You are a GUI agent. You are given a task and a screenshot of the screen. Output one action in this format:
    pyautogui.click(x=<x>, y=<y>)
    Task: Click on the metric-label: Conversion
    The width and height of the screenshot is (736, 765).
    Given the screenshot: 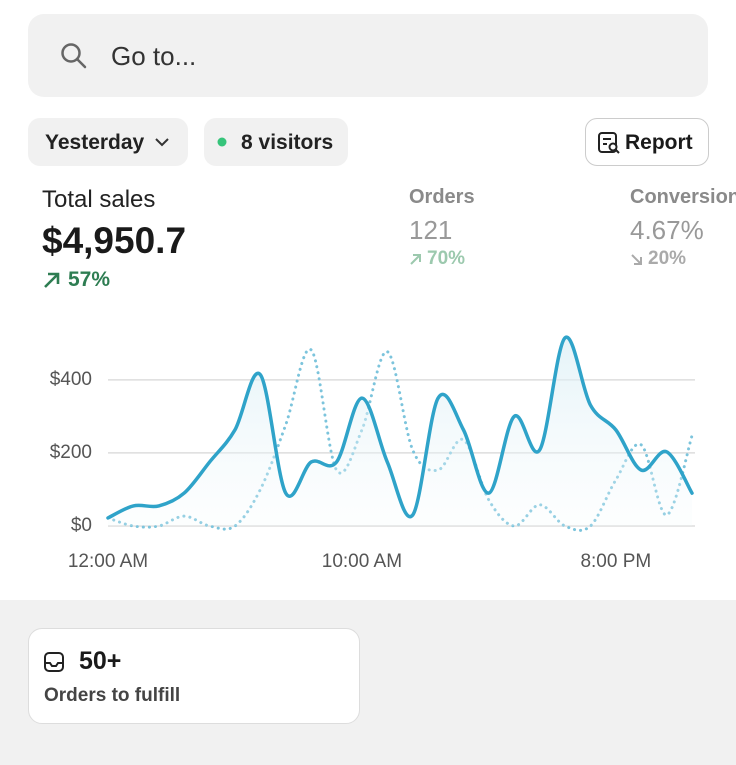 What is the action you would take?
    pyautogui.click(x=683, y=197)
    